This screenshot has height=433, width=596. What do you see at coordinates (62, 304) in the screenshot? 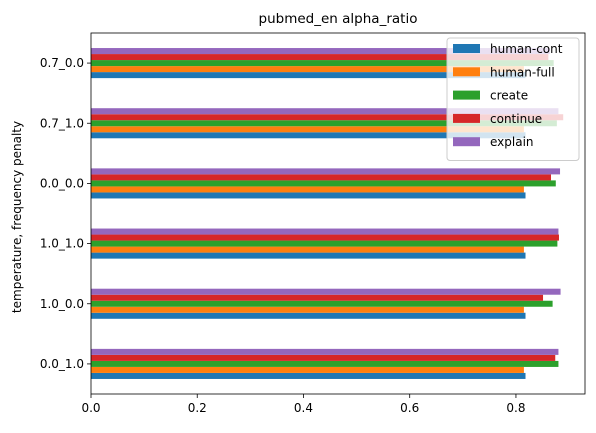
I see `y-tick-label: 1.0_0.0` at bounding box center [62, 304].